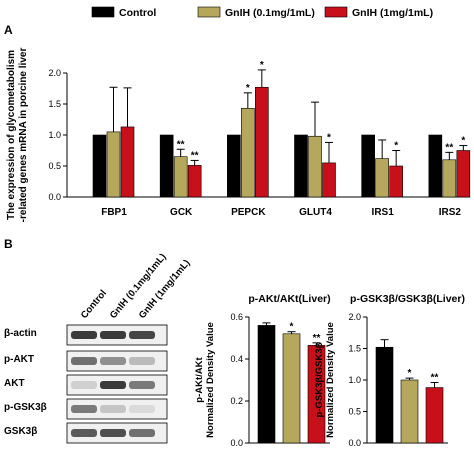  I want to click on x-tick-label: PEPCK, so click(248, 212).